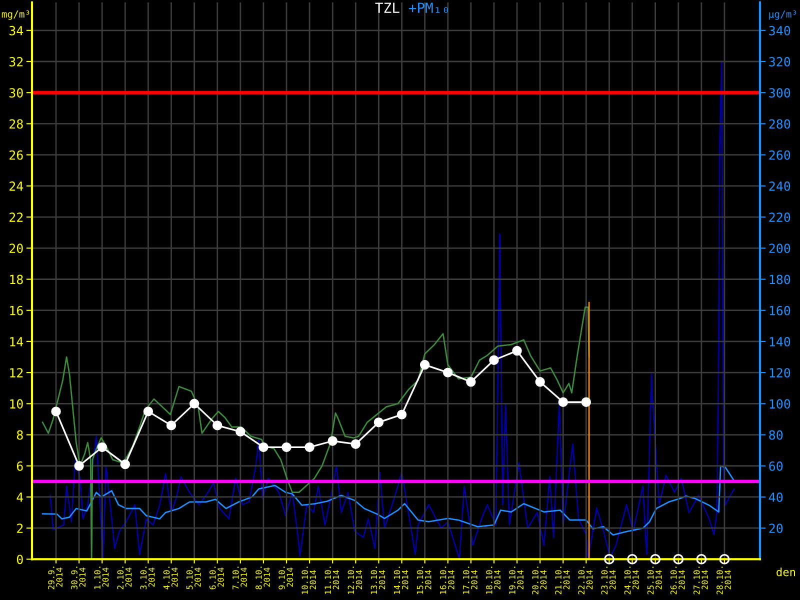 Image resolution: width=800 pixels, height=600 pixels. What do you see at coordinates (780, 404) in the screenshot?
I see `y2-tick-label: 100` at bounding box center [780, 404].